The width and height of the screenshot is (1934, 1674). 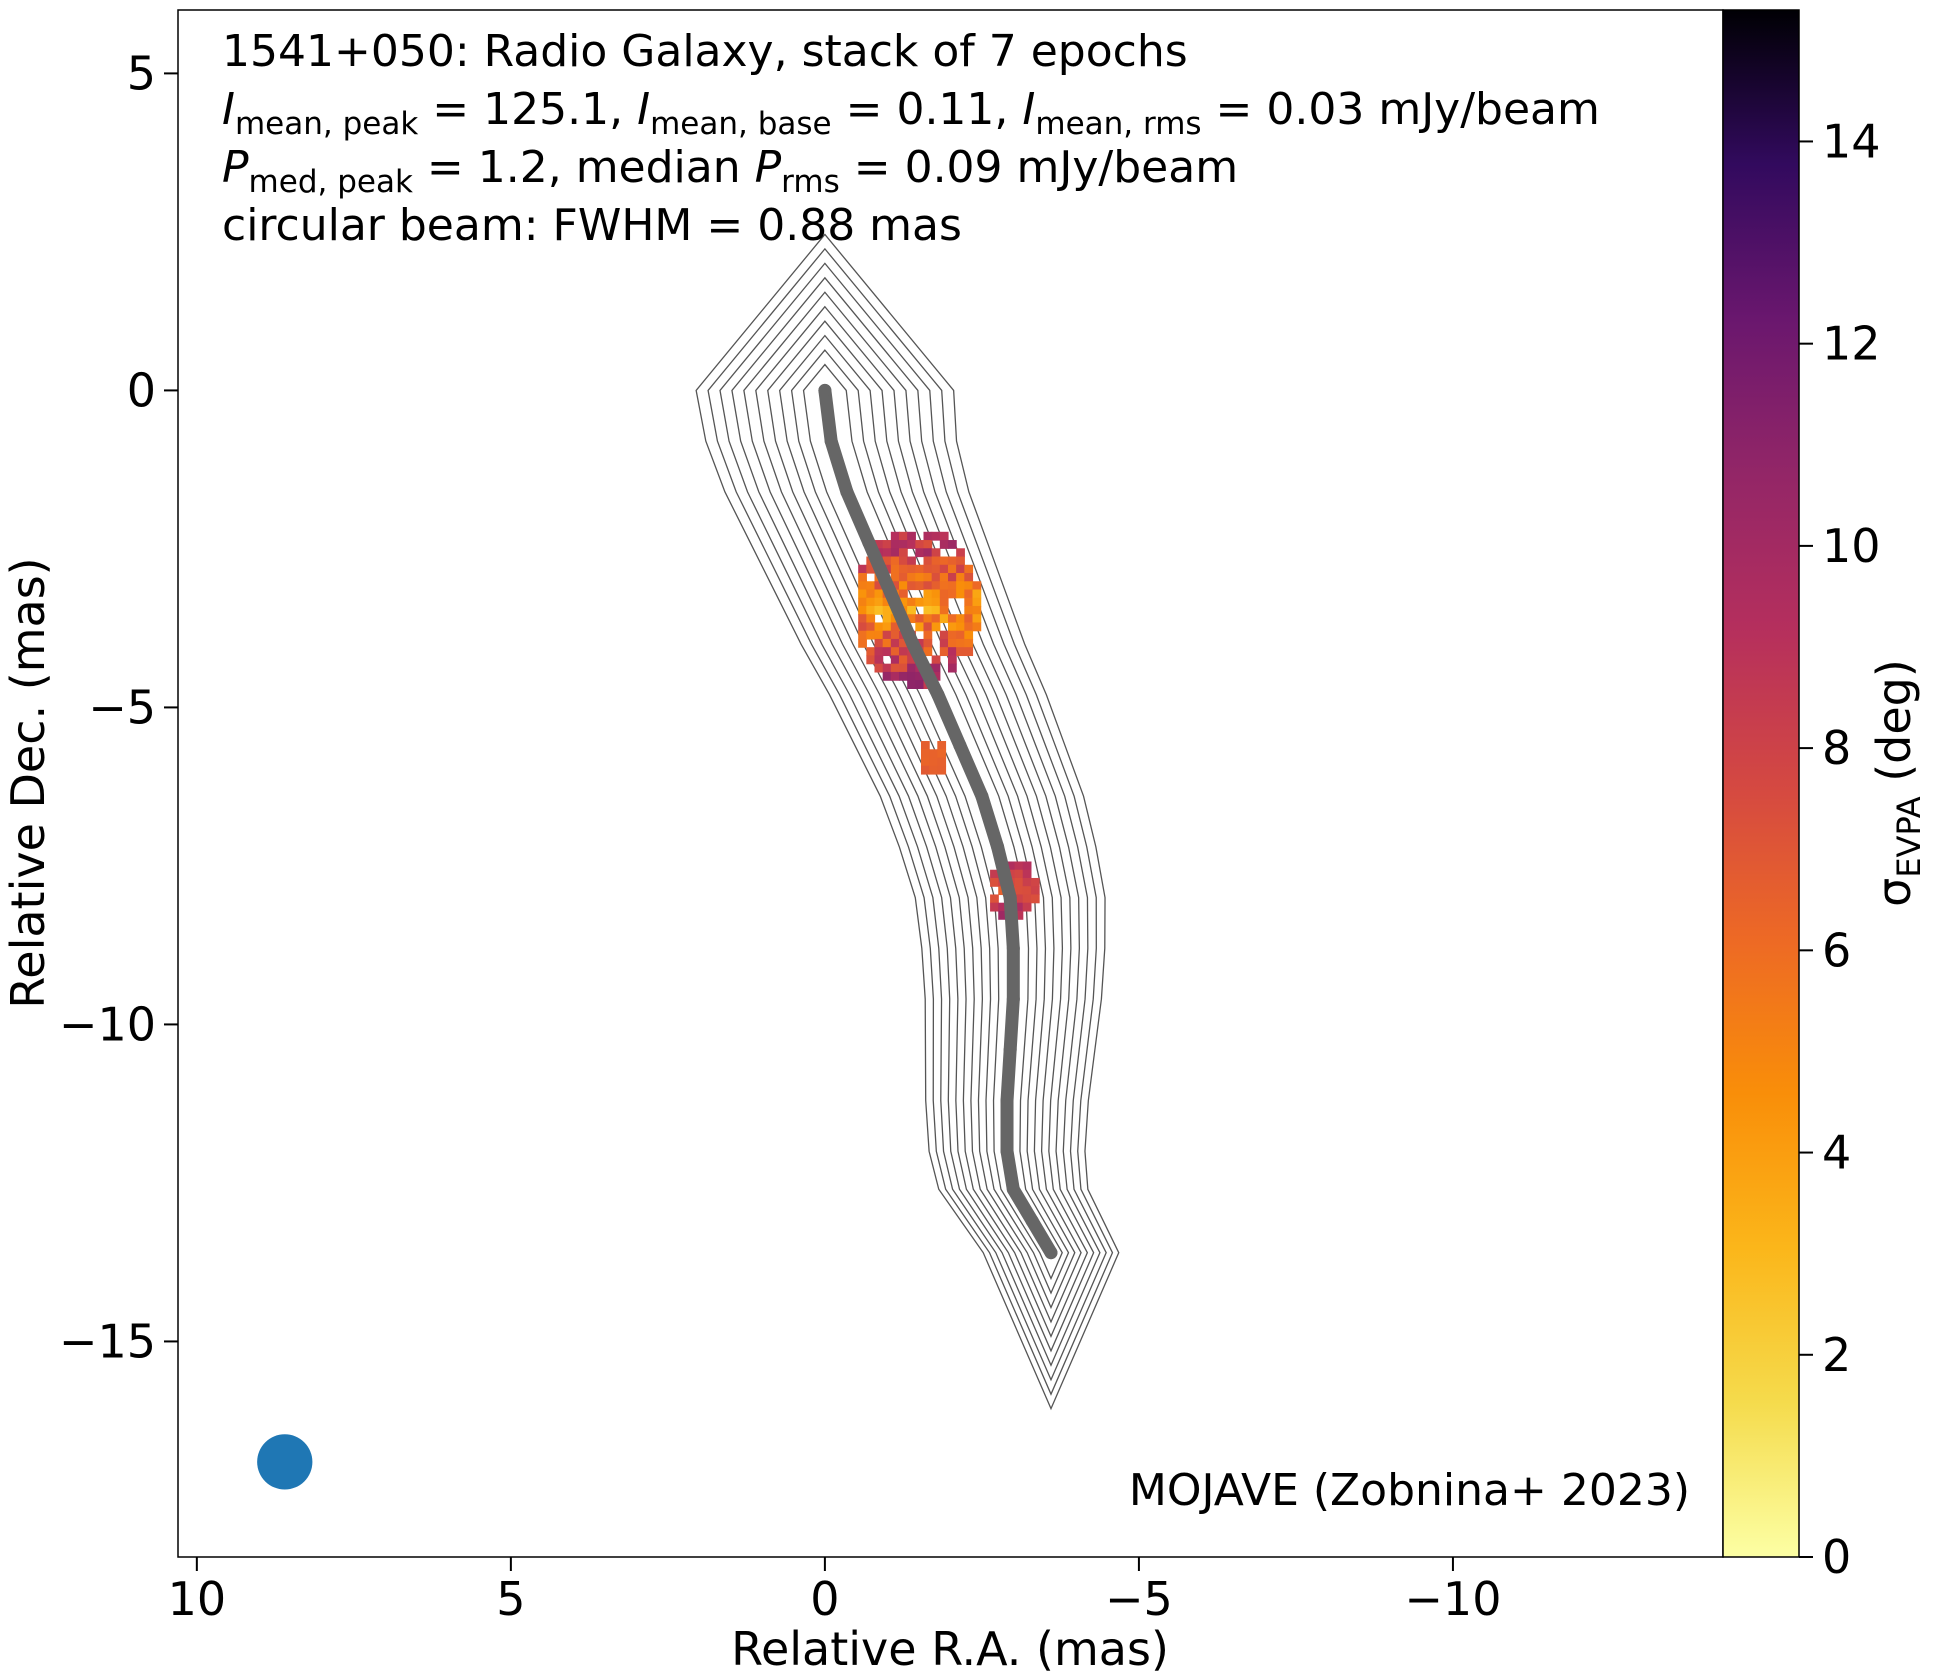 I want to click on jet-ridgeline, so click(x=938, y=821).